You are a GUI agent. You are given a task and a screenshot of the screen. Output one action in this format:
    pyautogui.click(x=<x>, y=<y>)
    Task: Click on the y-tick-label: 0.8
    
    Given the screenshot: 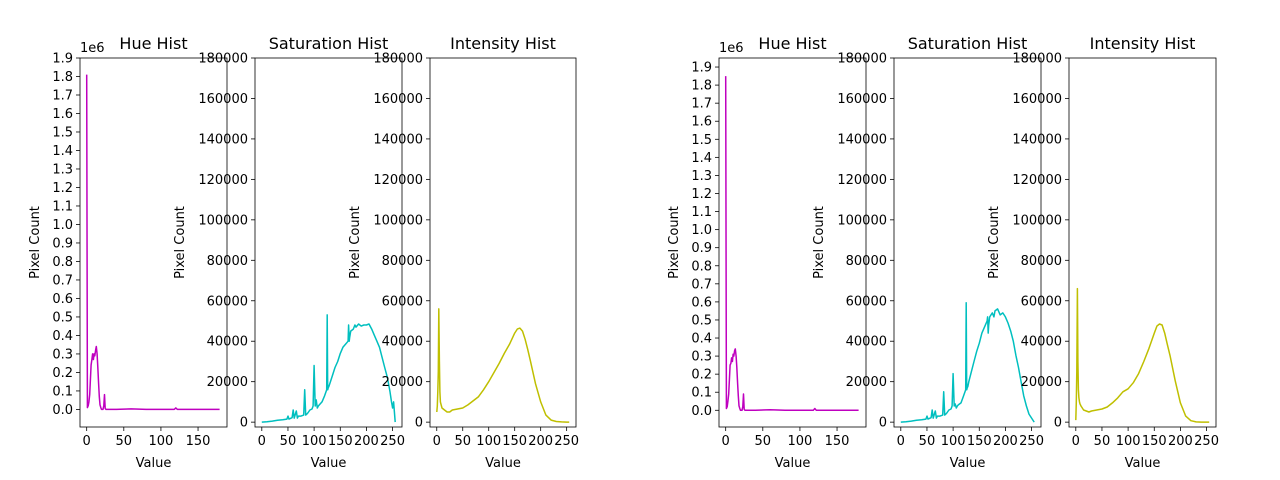 What is the action you would take?
    pyautogui.click(x=62, y=262)
    